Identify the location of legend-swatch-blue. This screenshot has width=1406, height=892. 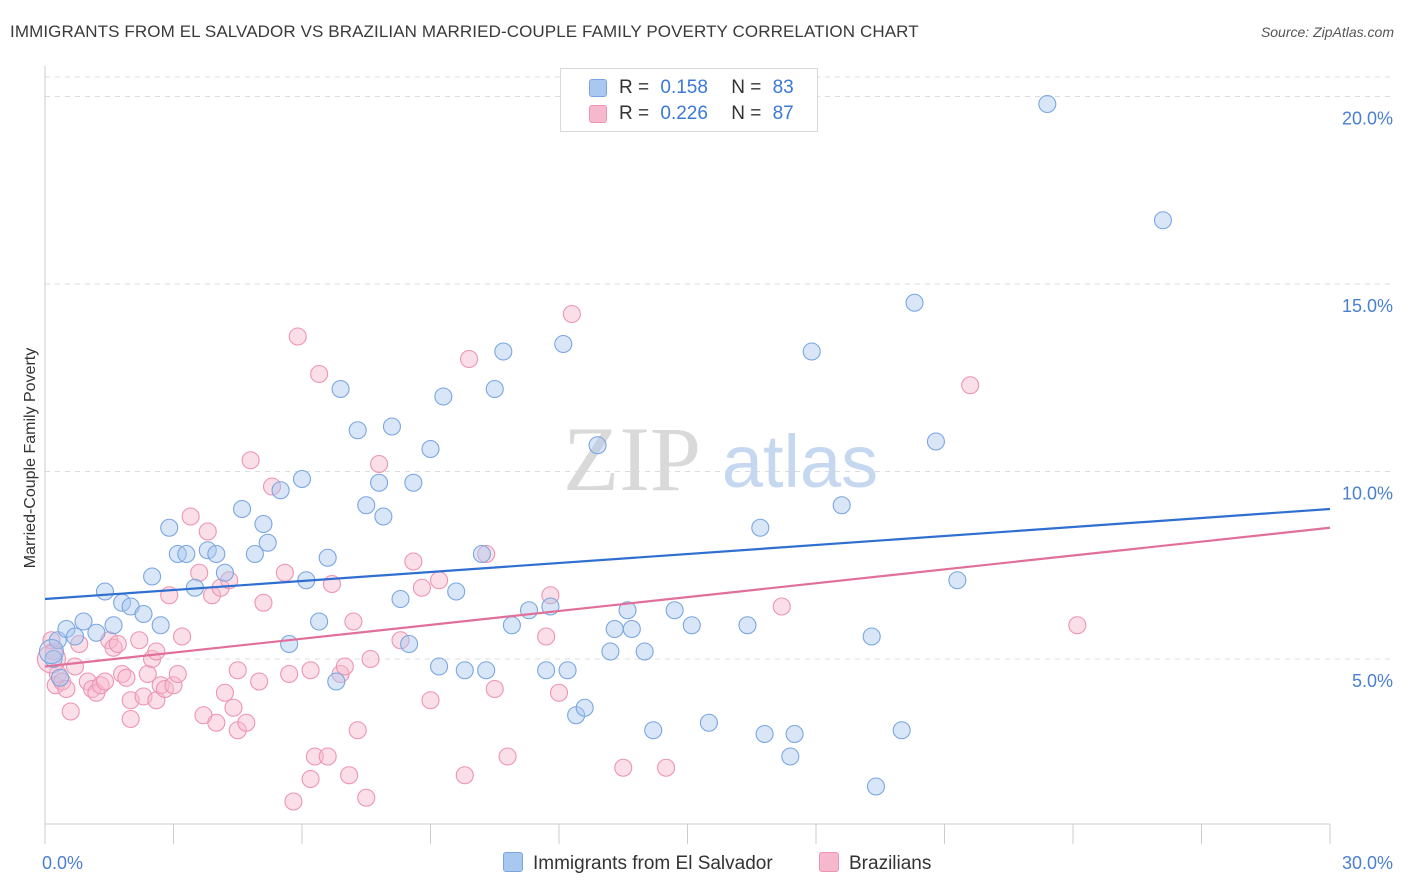
(598, 88).